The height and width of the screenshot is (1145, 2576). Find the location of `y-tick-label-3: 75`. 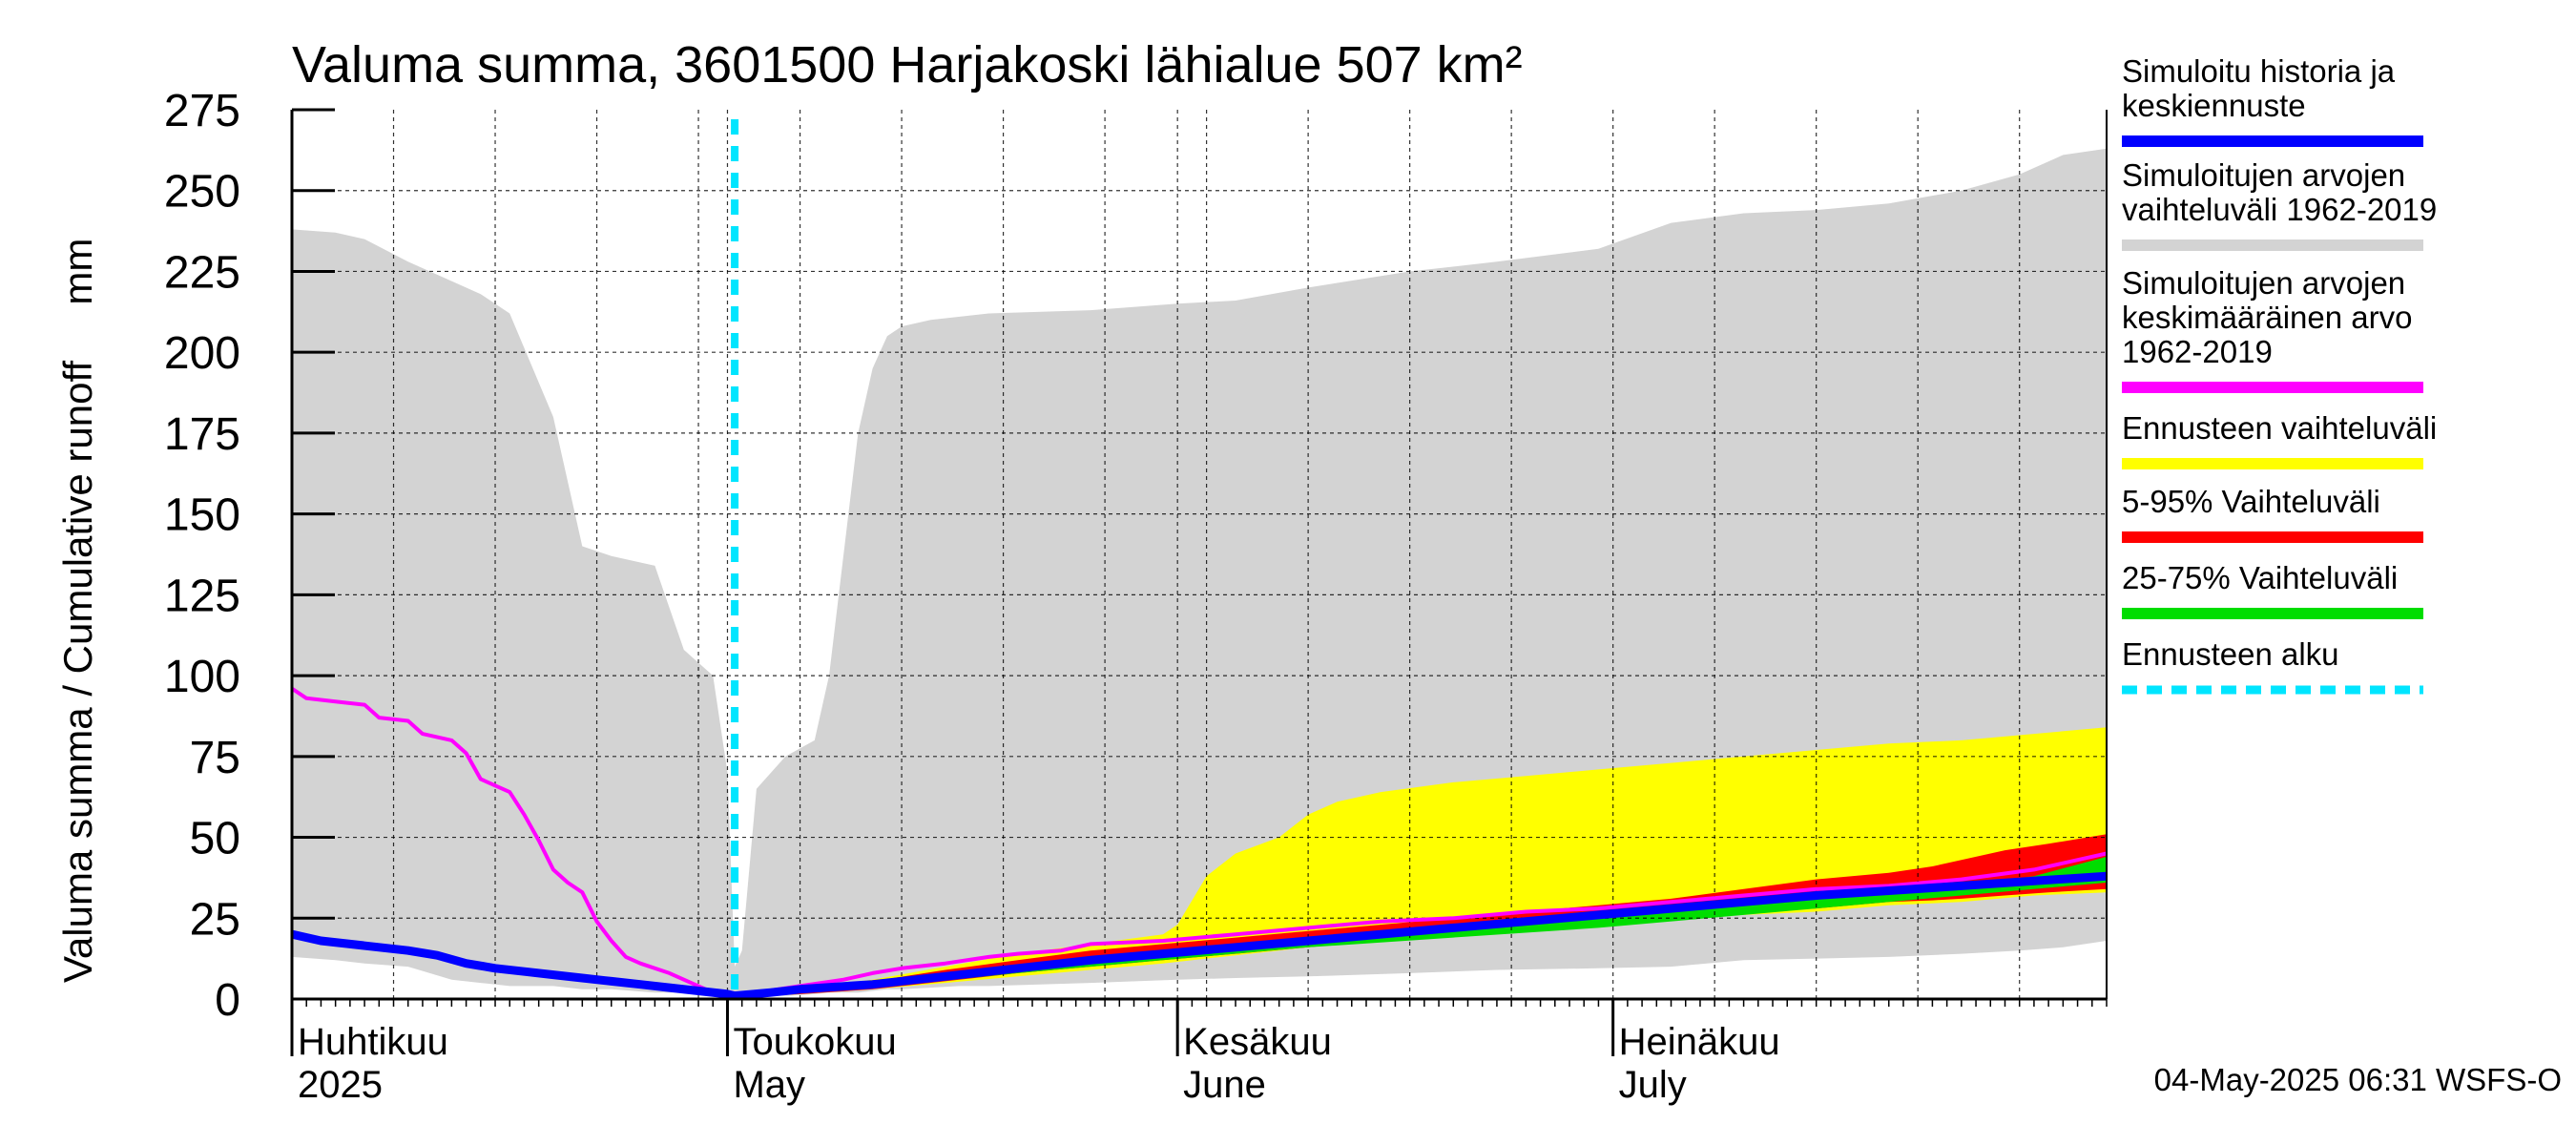

y-tick-label-3: 75 is located at coordinates (215, 758).